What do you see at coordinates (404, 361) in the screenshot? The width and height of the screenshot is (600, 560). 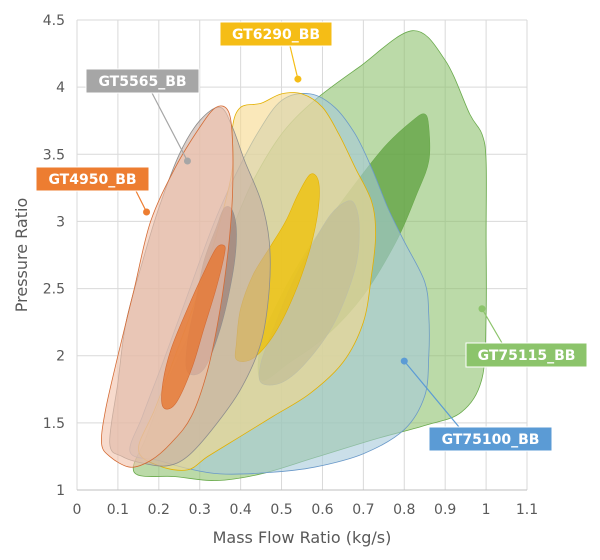 I see `callout-point-gt75100-bb` at bounding box center [404, 361].